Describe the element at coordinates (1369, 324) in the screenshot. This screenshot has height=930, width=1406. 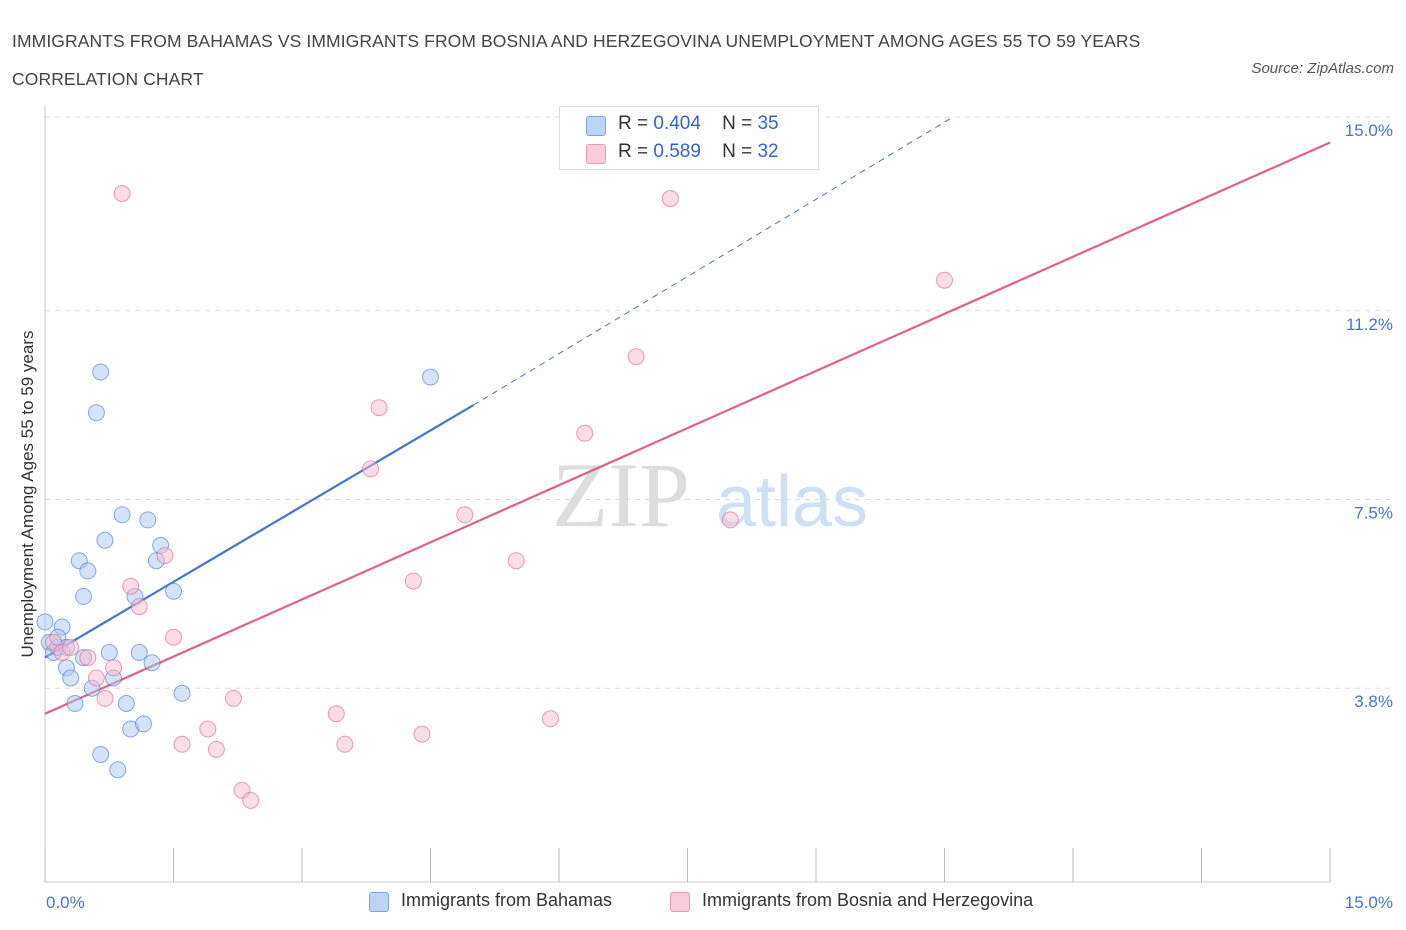
I see `y-tick-label: 11.2%` at that location.